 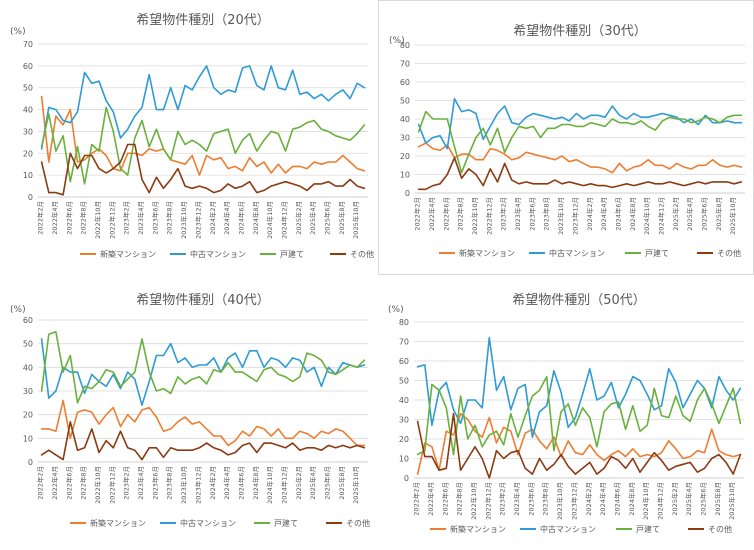 What do you see at coordinates (580, 31) in the screenshot?
I see `chart-title: 希望物件種別（30代）` at bounding box center [580, 31].